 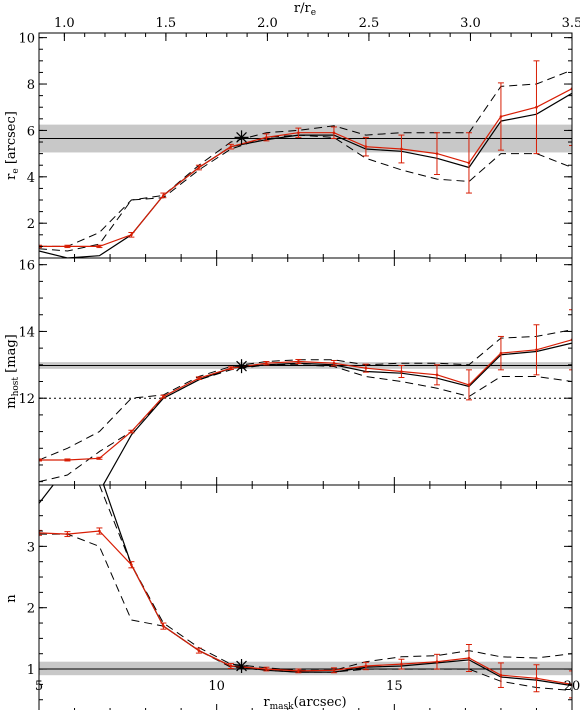 I want to click on panel-mhost-star-marker, so click(x=241, y=366).